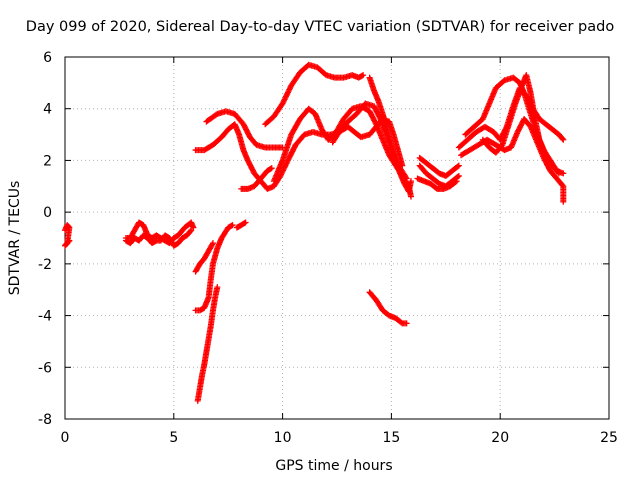 The height and width of the screenshot is (480, 640). What do you see at coordinates (333, 466) in the screenshot?
I see `x-axis-label: GPS time / hours` at bounding box center [333, 466].